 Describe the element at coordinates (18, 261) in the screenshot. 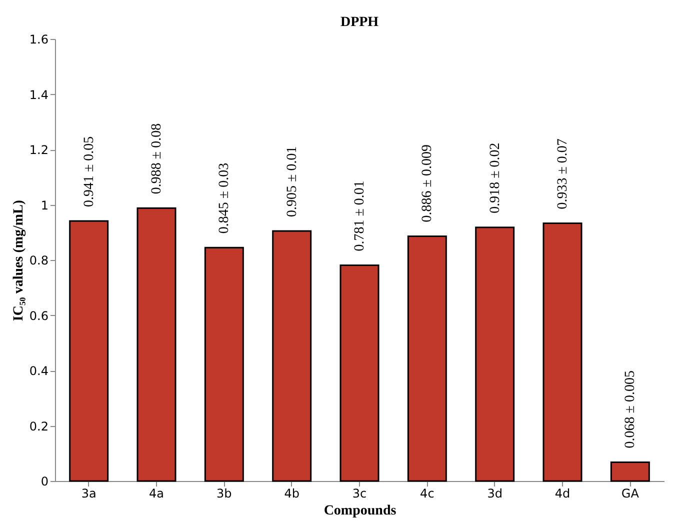

I see `y-axis-title: IC₅₀ values (mg/mL)` at that location.